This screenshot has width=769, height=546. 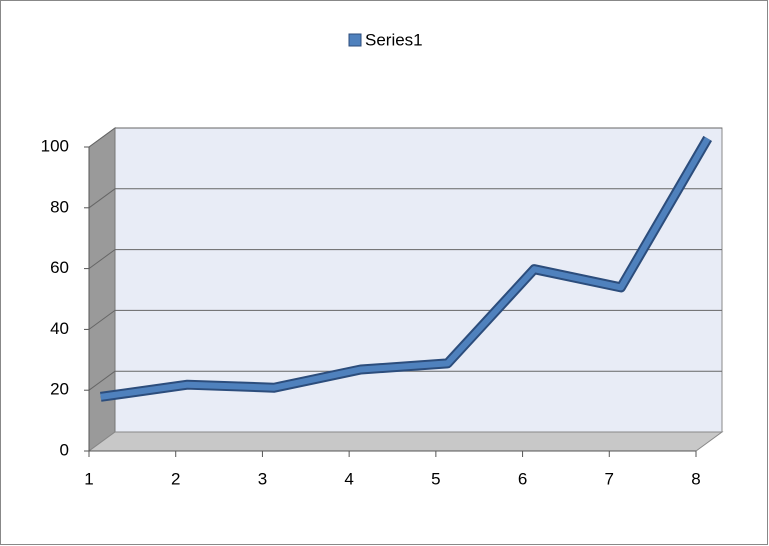 I want to click on x-tick-label: 5, so click(x=435, y=478).